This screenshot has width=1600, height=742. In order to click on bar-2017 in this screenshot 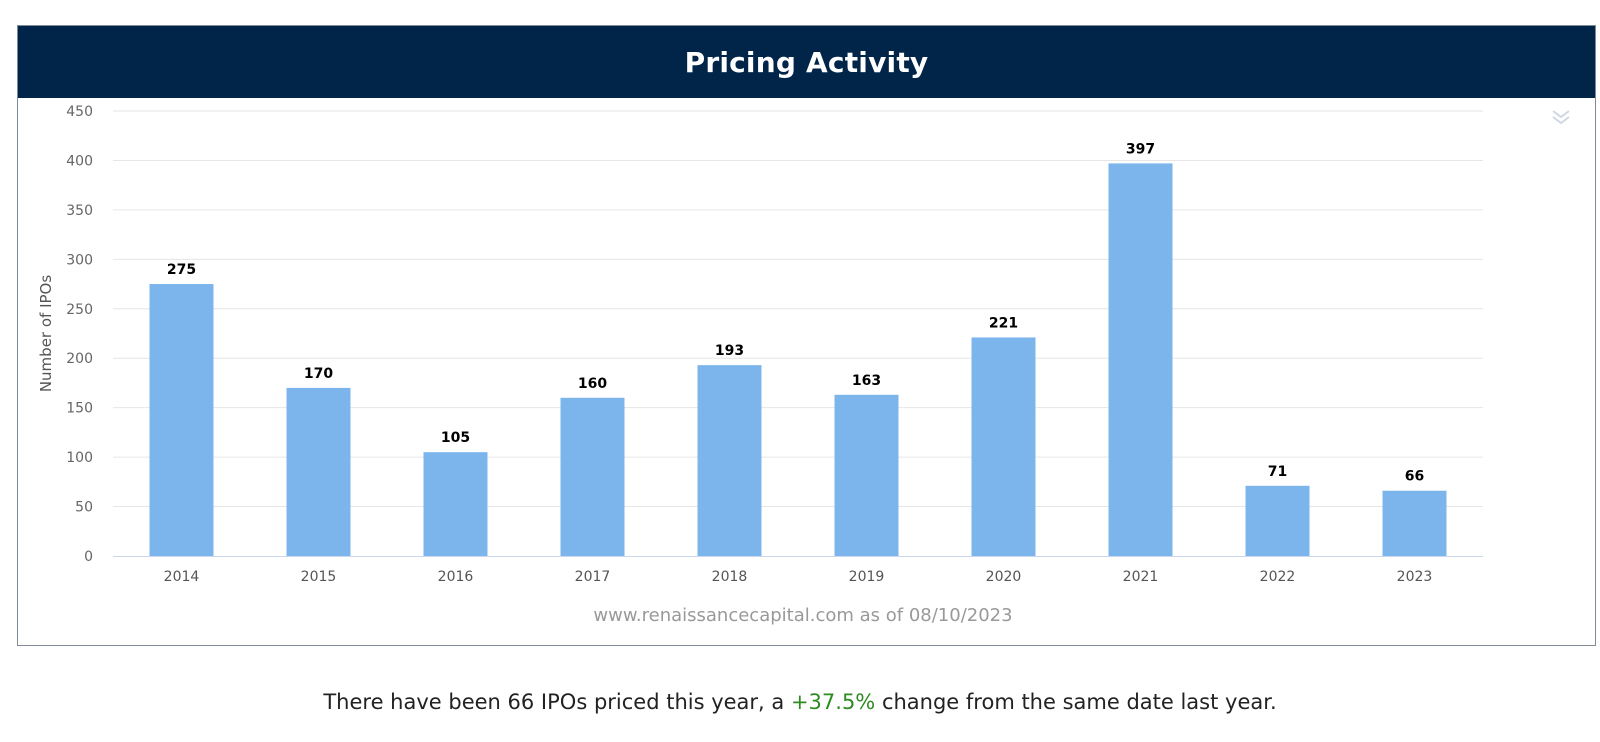, I will do `click(592, 476)`.